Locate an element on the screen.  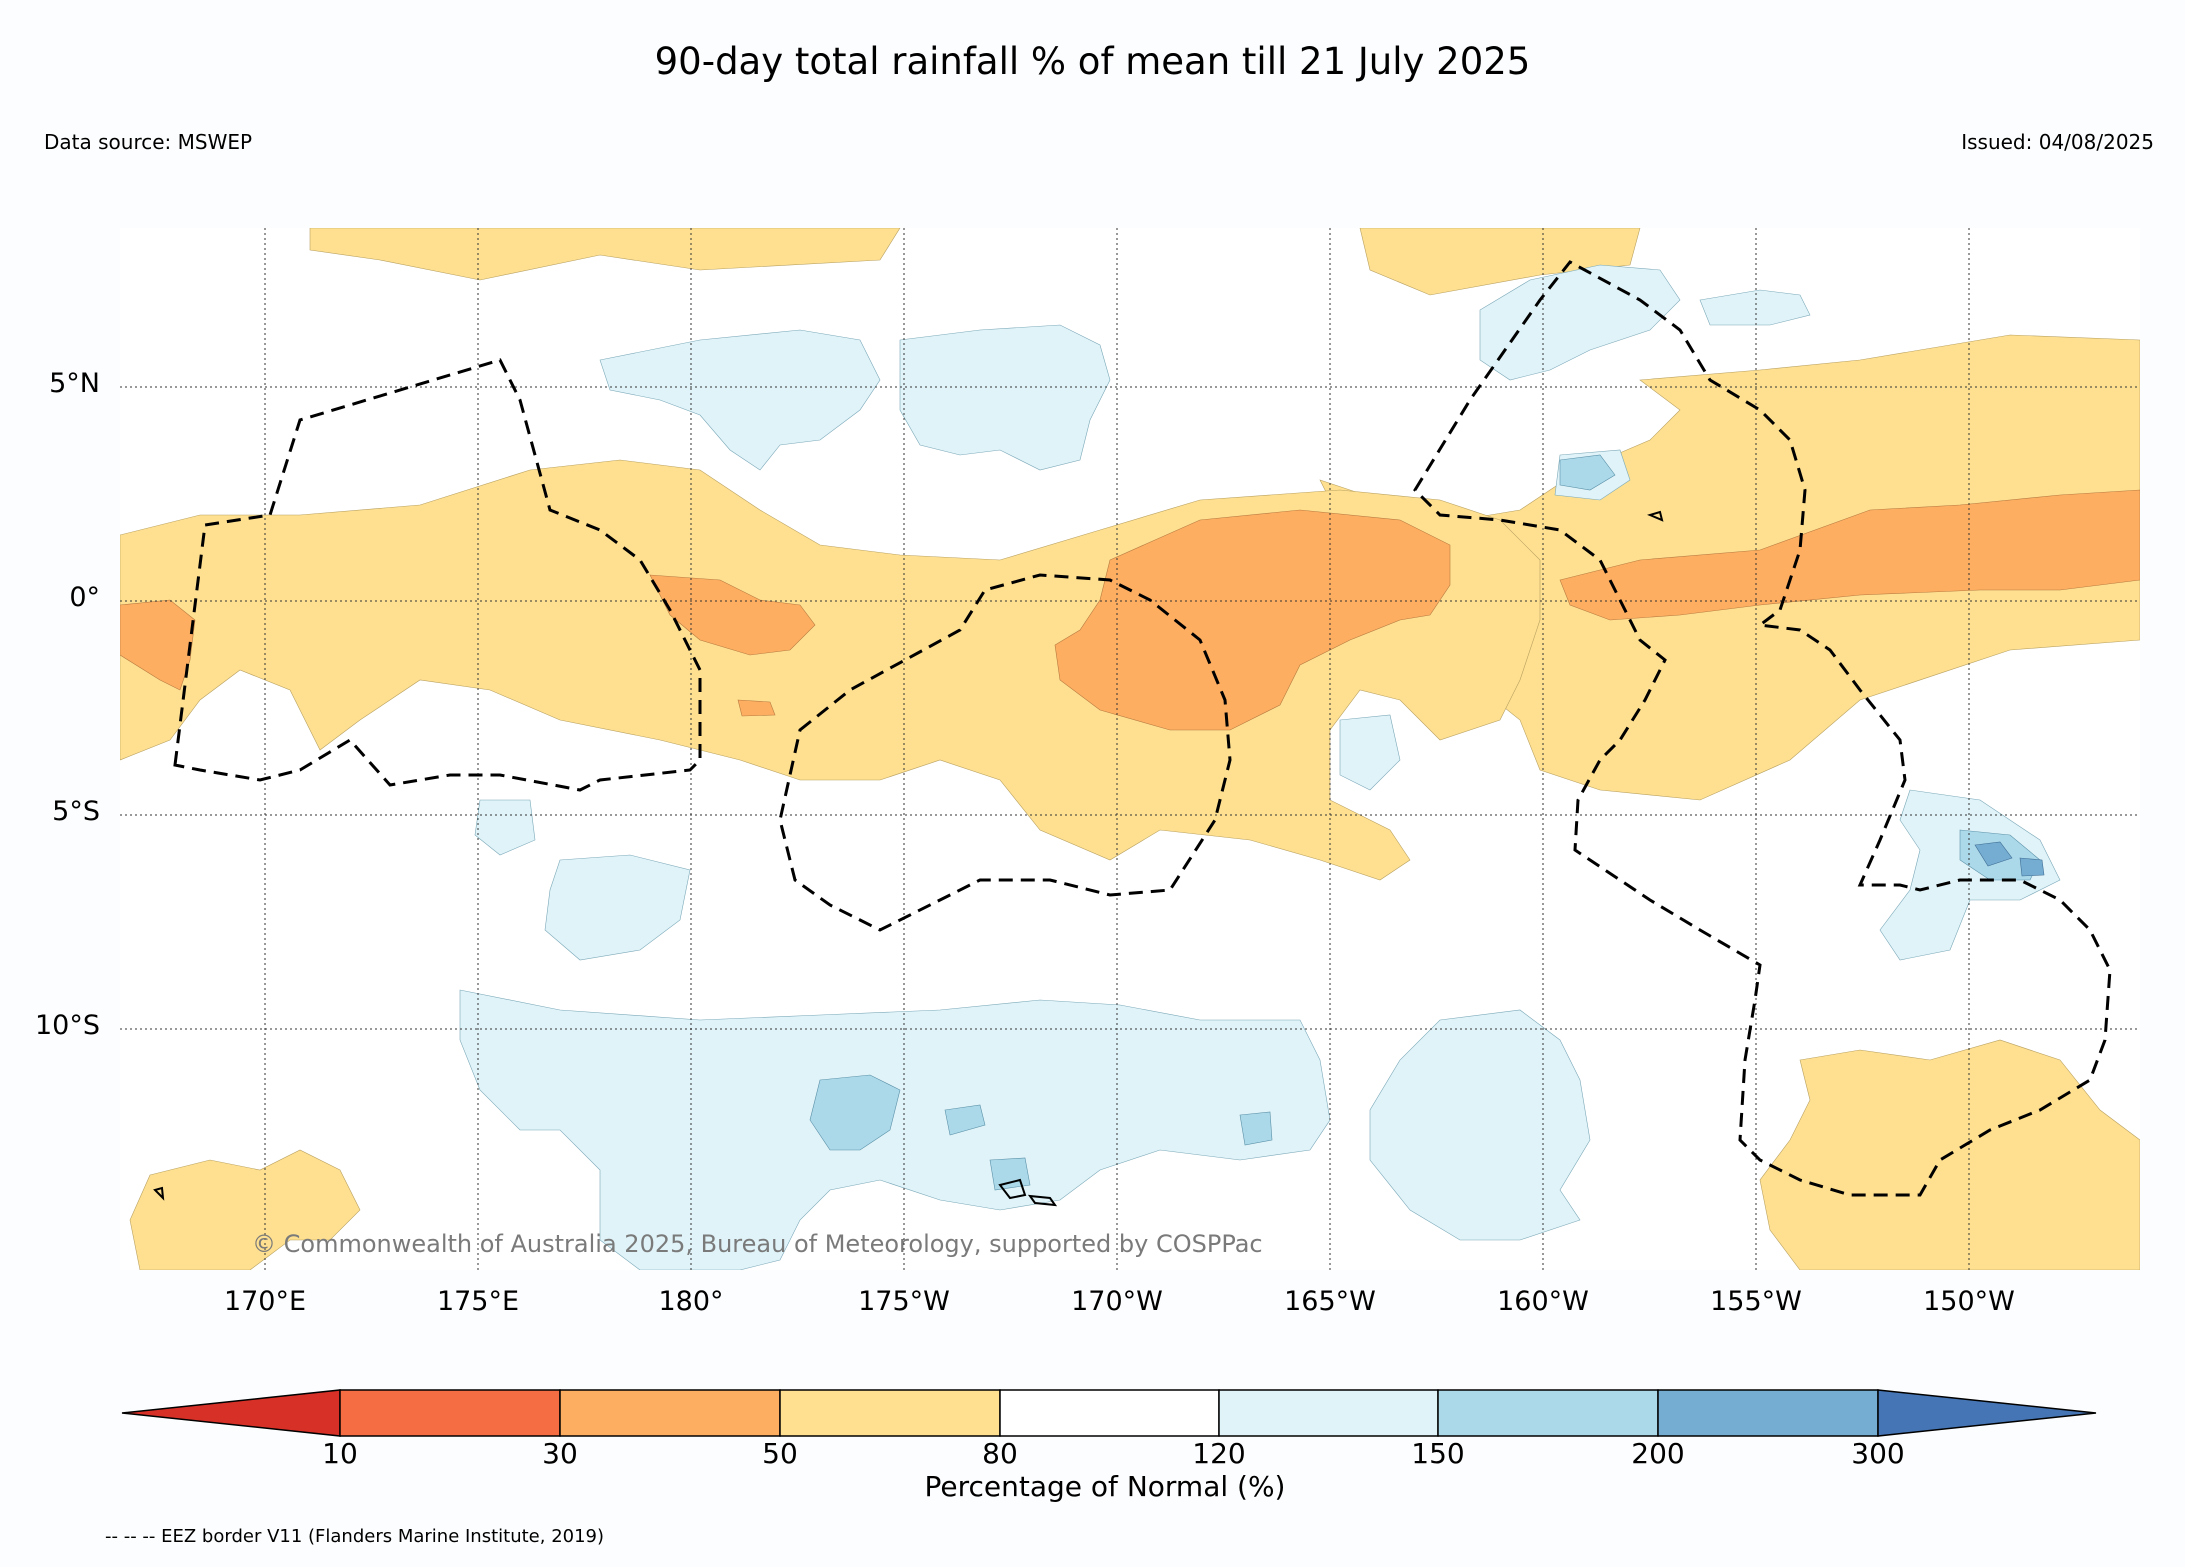
colorbar is located at coordinates (1109, 1413).